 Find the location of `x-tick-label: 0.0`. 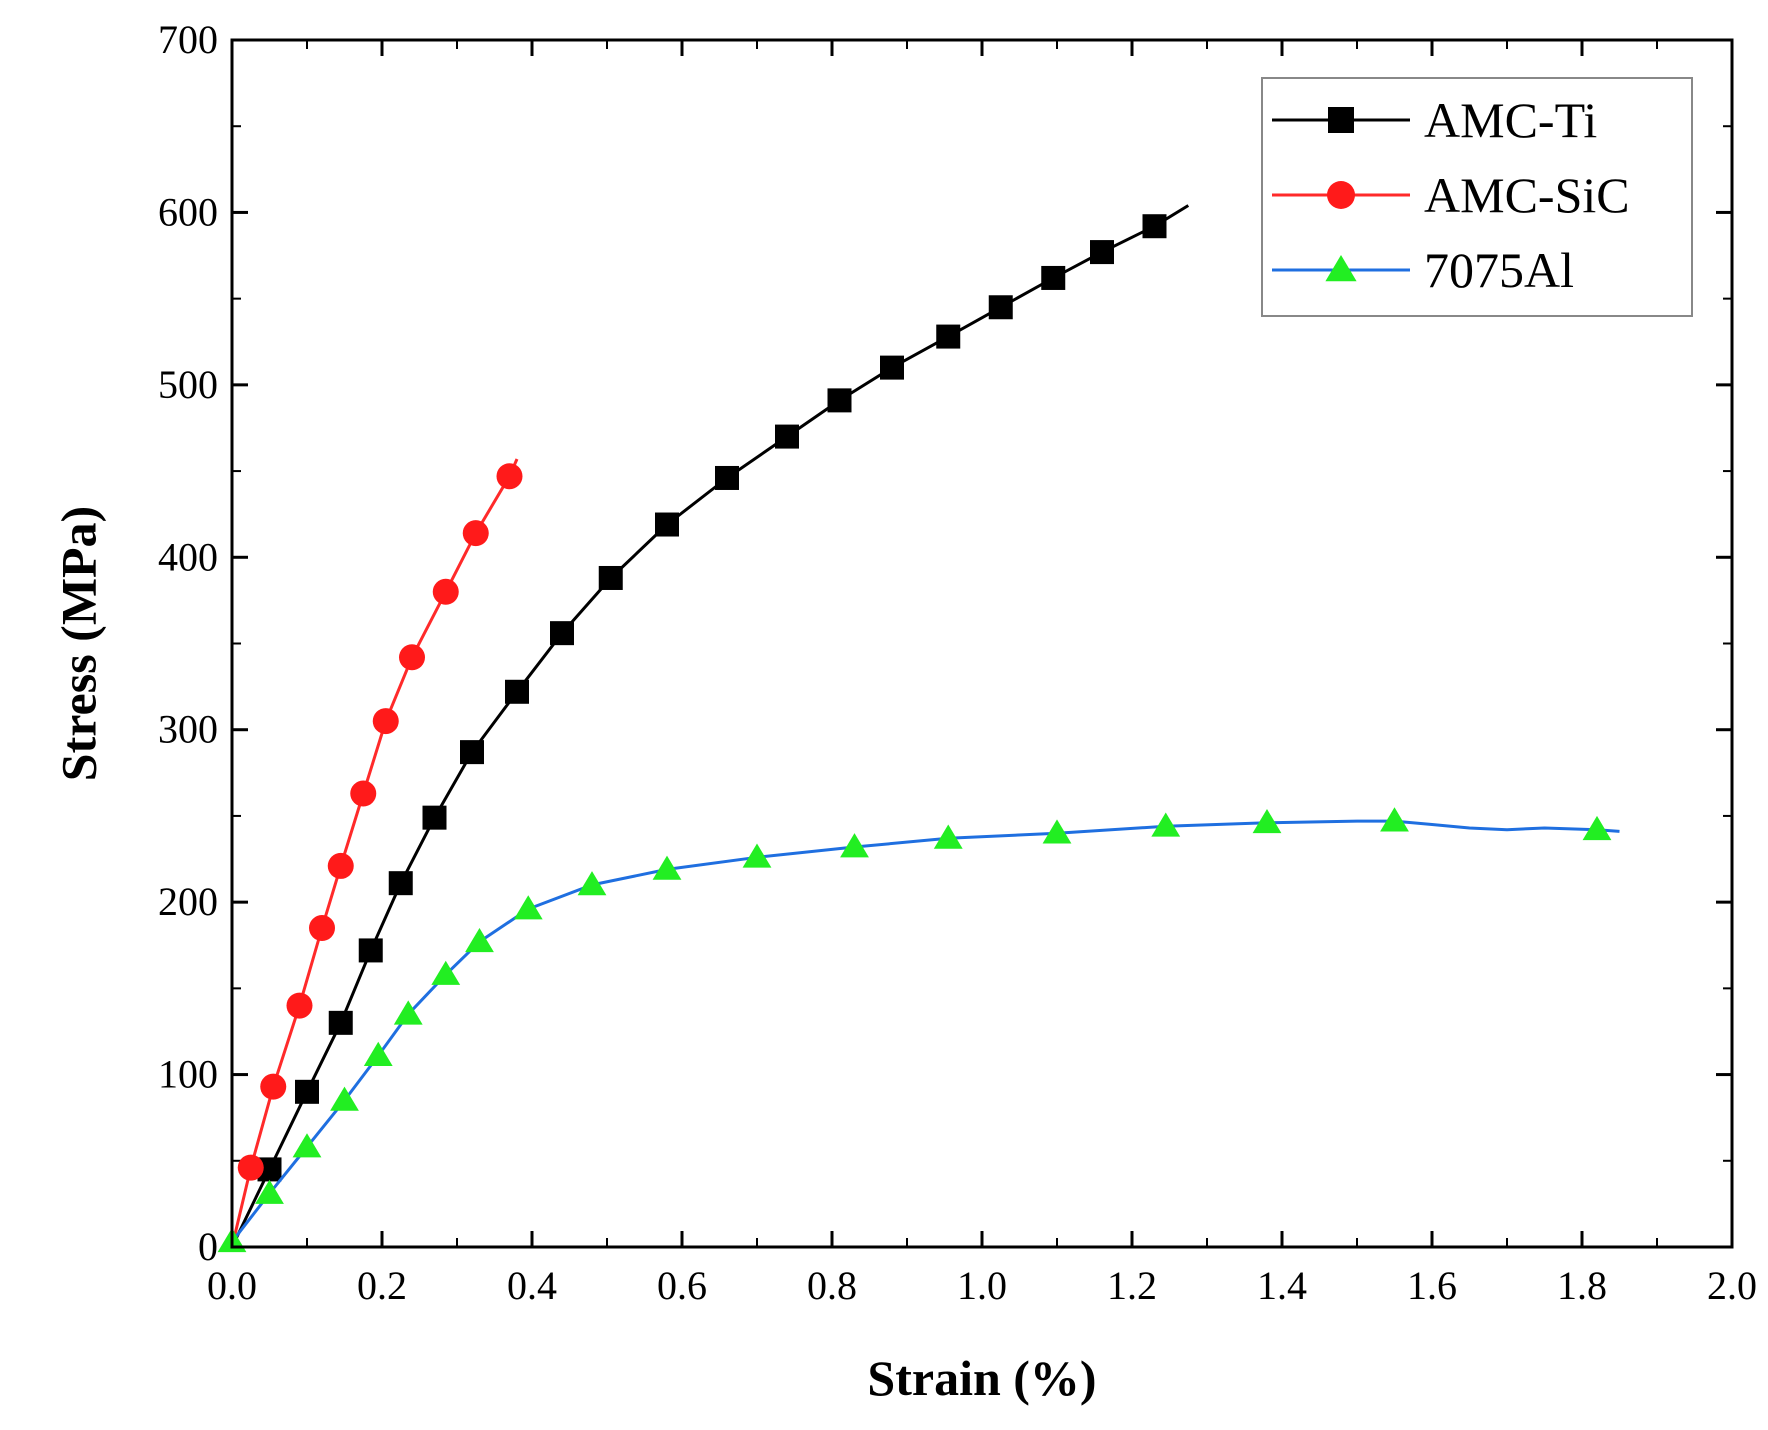

x-tick-label: 0.0 is located at coordinates (232, 1285).